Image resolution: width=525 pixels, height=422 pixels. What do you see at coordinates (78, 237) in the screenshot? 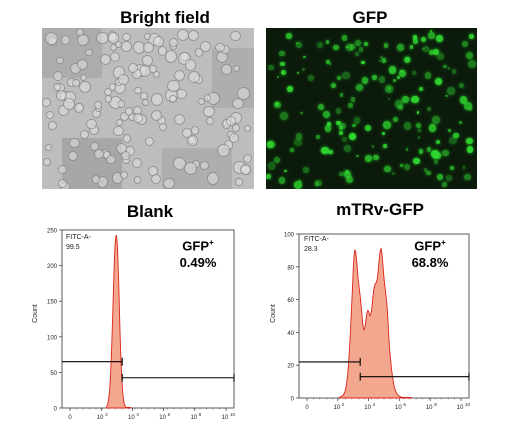
I see `blank-gate-name: FITC-A-` at bounding box center [78, 237].